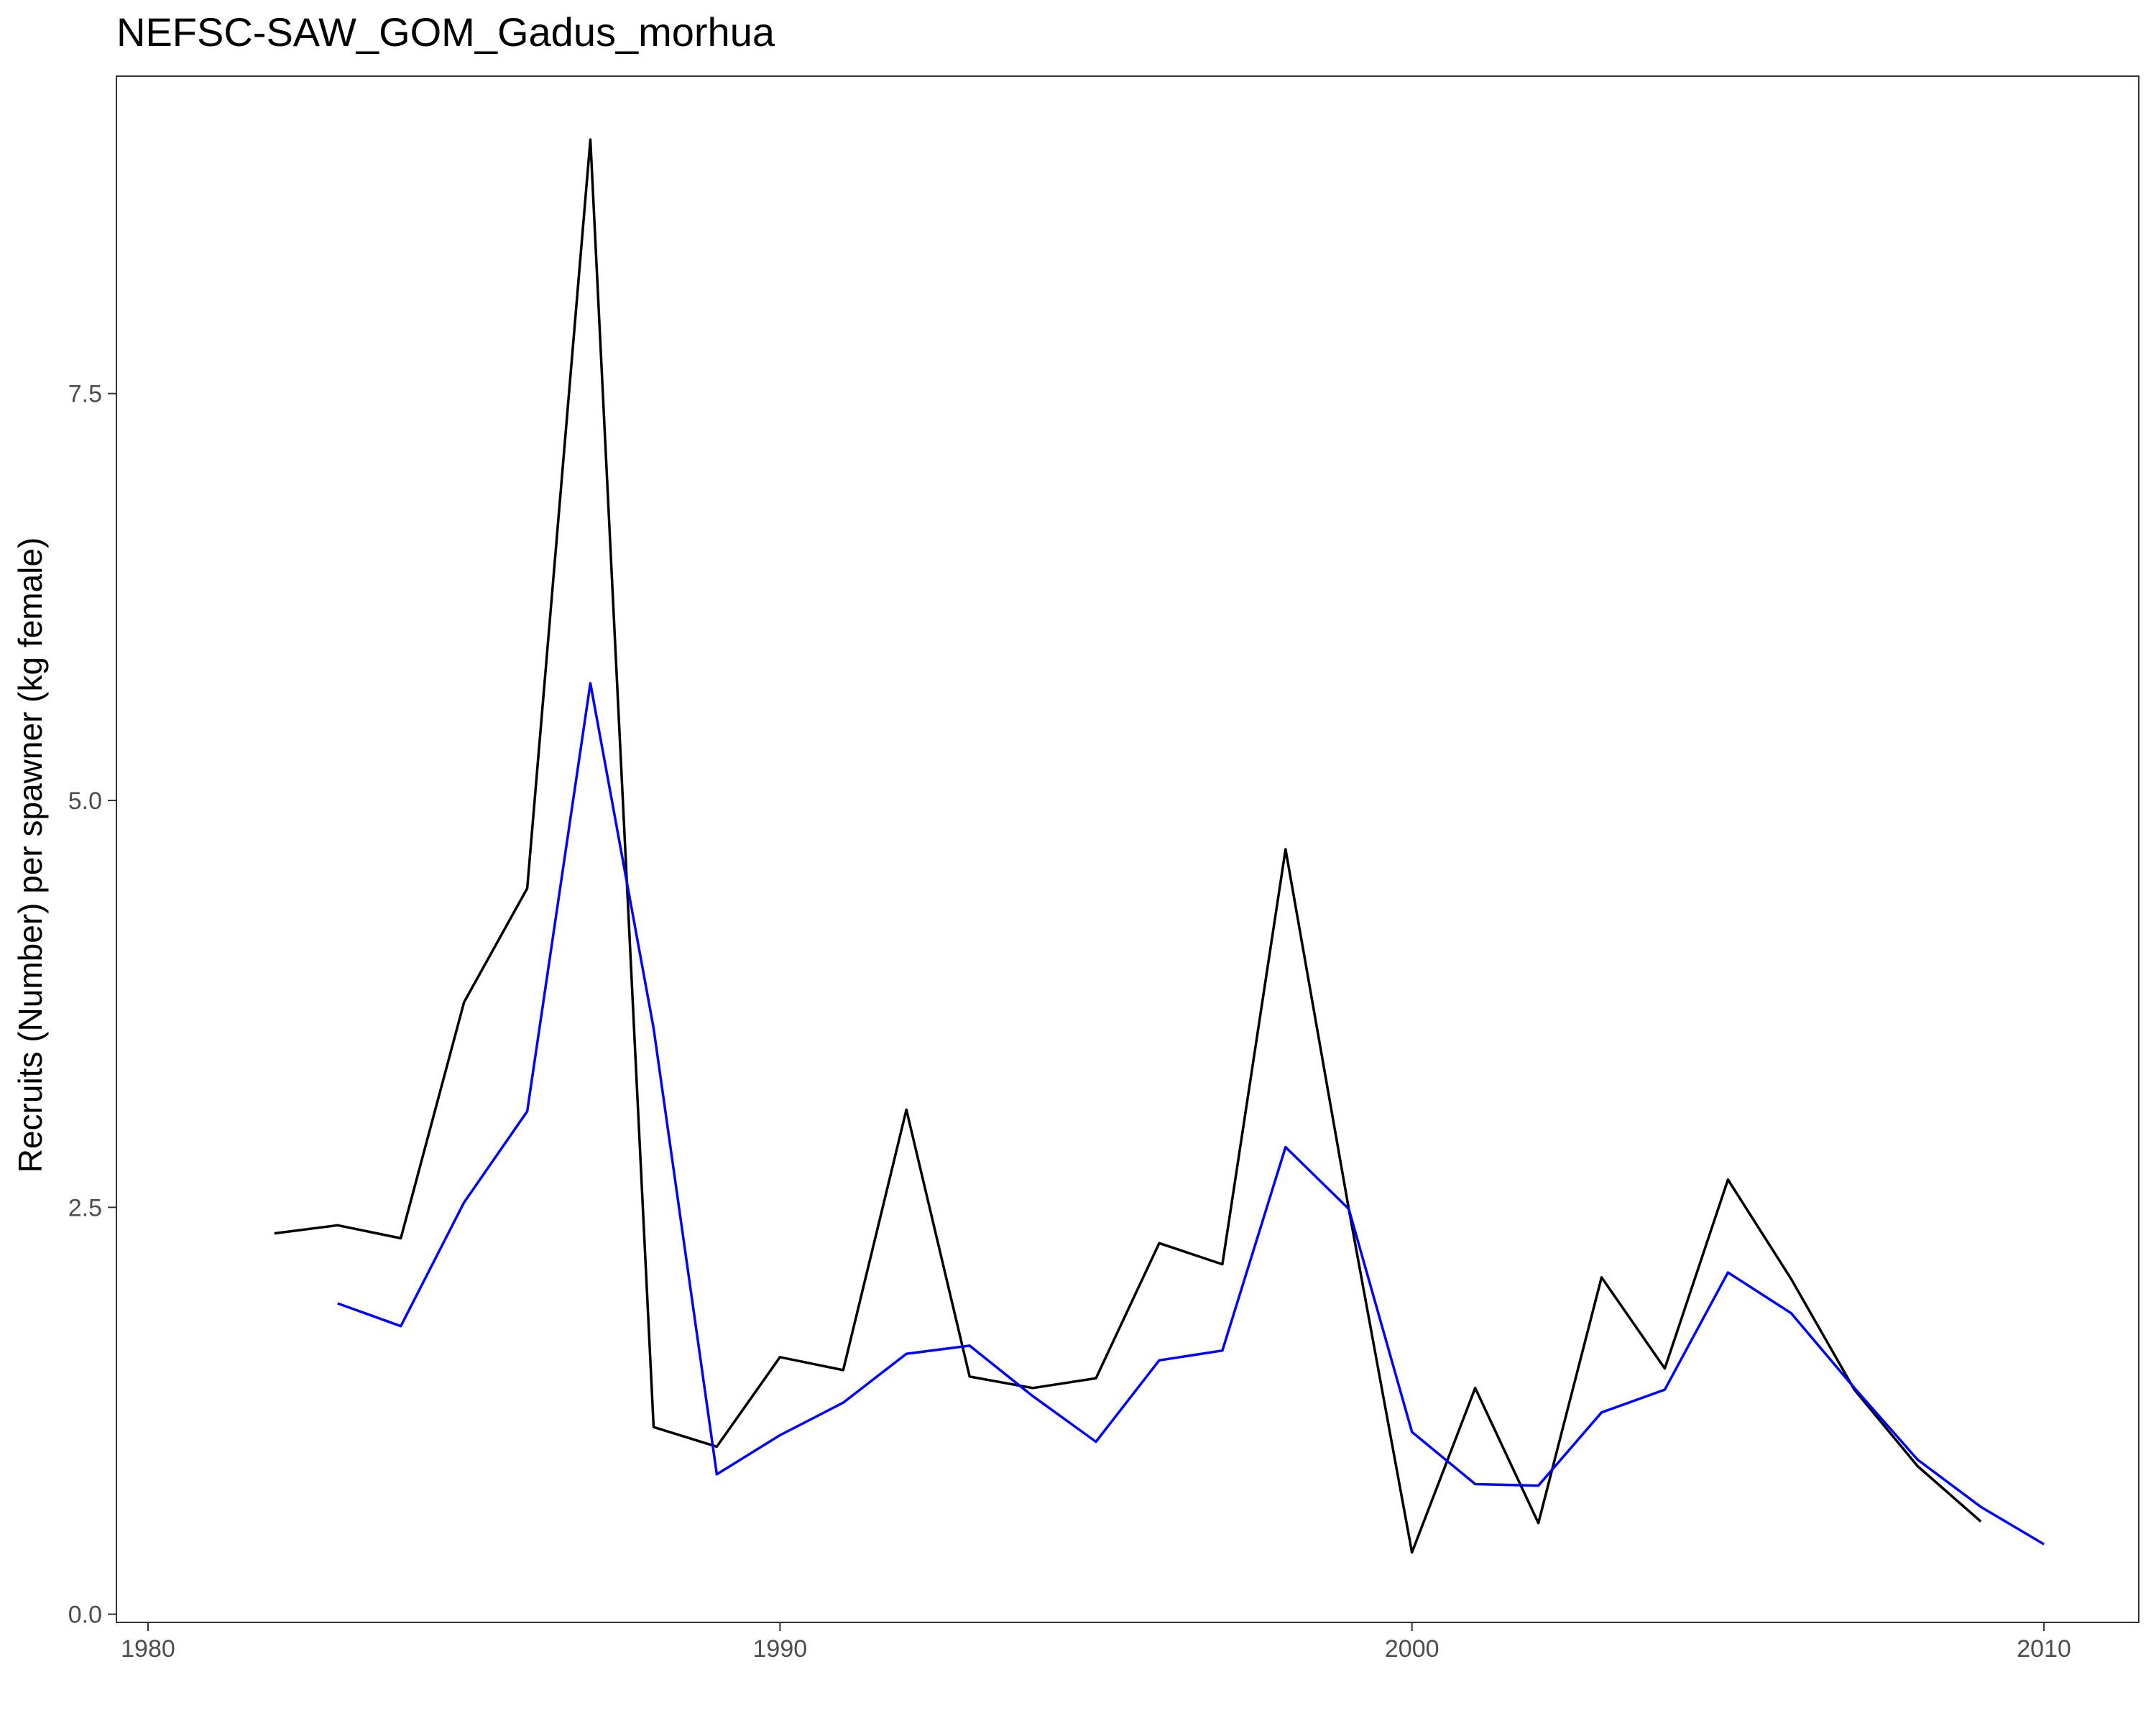 Image resolution: width=2156 pixels, height=1728 pixels. What do you see at coordinates (445, 32) in the screenshot?
I see `chart-title: NEFSC-SAW_GOM_Gadus_morhua` at bounding box center [445, 32].